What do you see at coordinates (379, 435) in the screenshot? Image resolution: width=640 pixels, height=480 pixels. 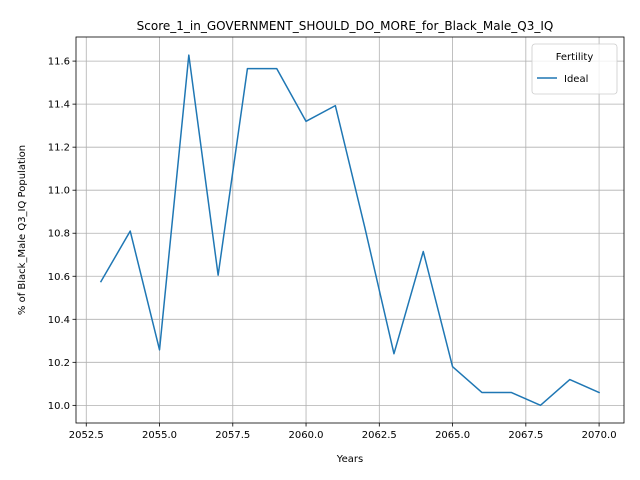 I see `x-tick-label: 2062.5` at bounding box center [379, 435].